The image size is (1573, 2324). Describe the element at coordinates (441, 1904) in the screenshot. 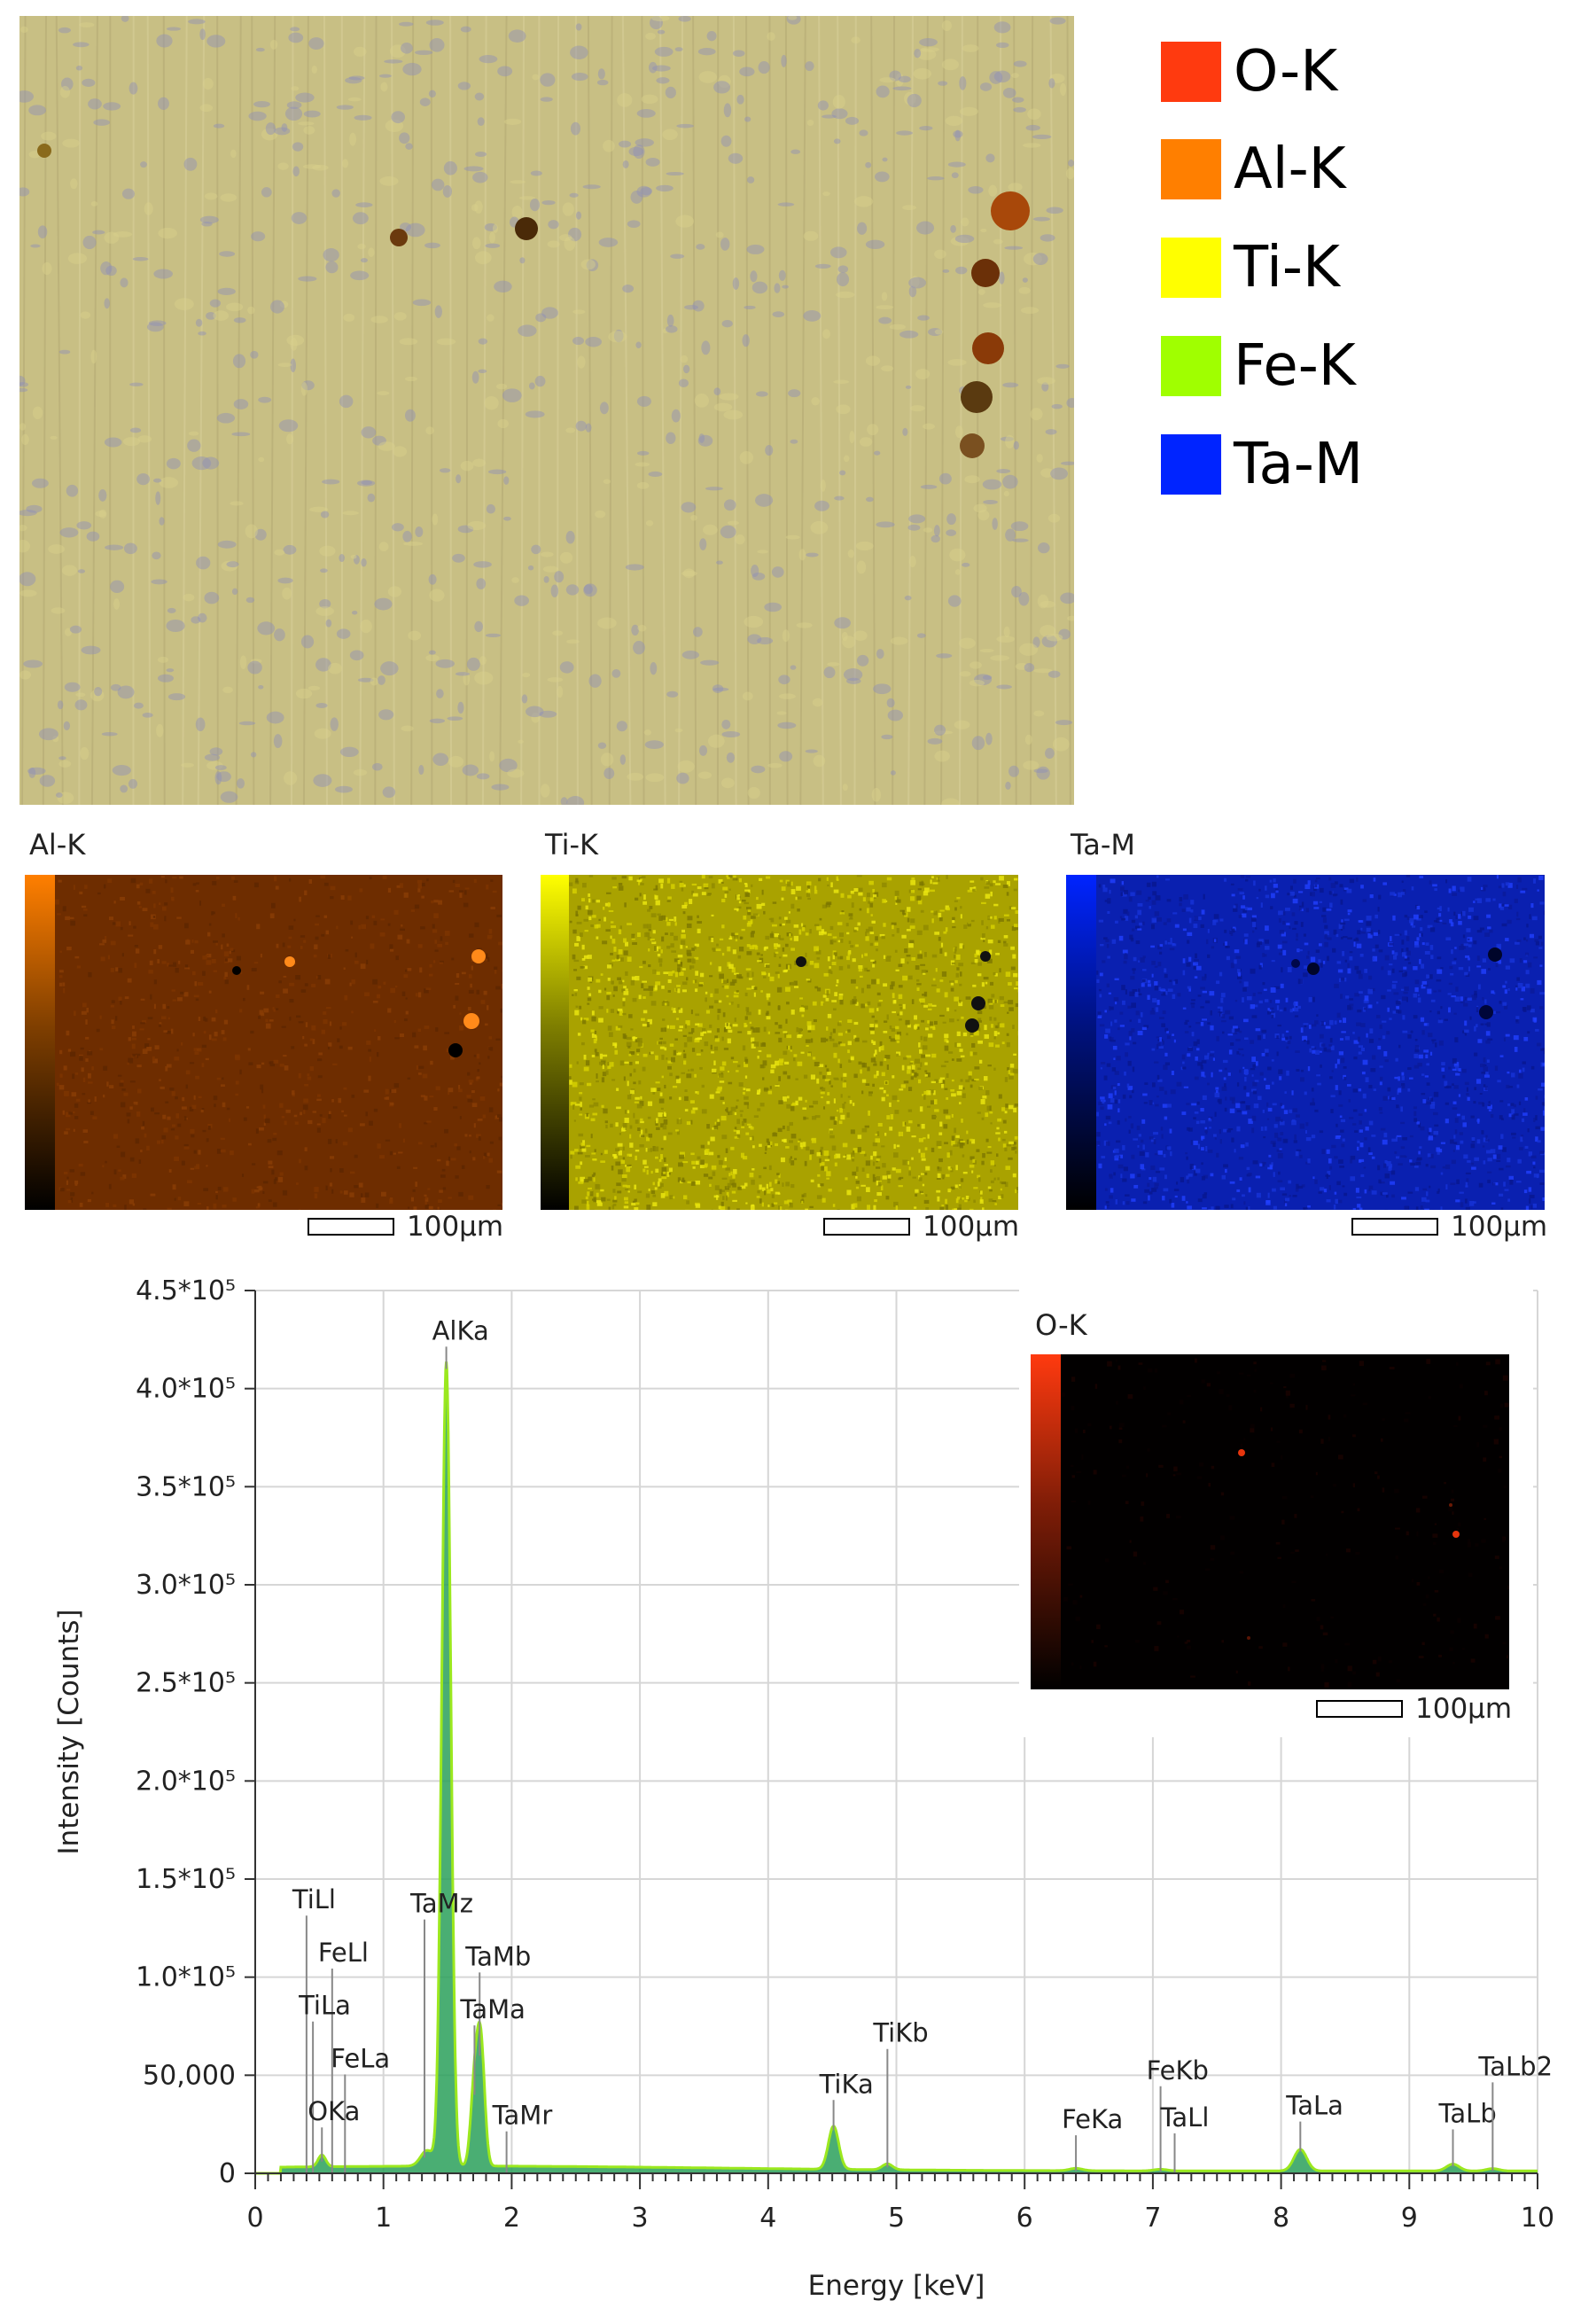

I see `peak-label: TaMz` at that location.